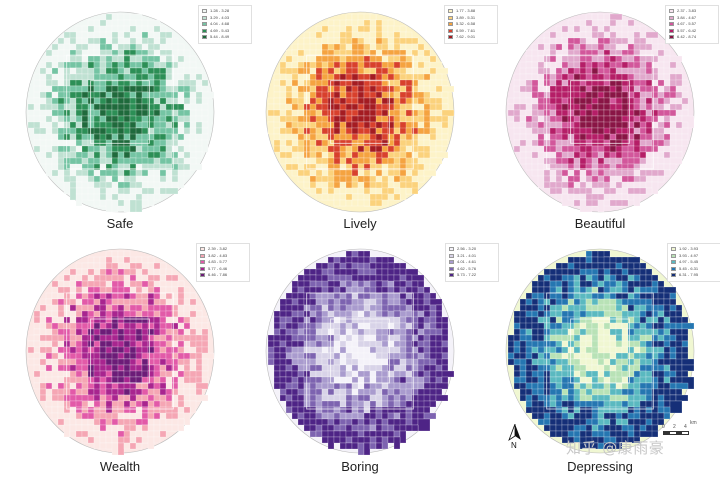 Image resolution: width=720 pixels, height=483 pixels. I want to click on legend-label: 5.73 - 7.22, so click(467, 275).